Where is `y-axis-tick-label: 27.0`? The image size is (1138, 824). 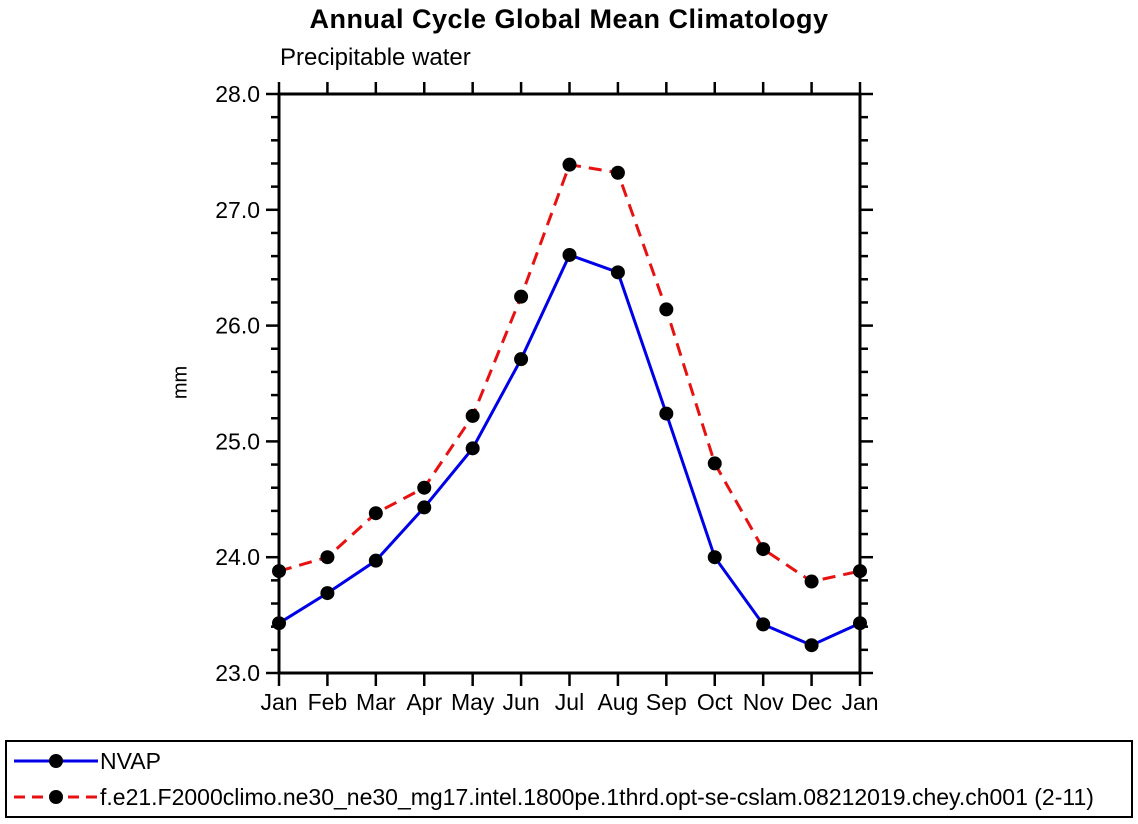
y-axis-tick-label: 27.0 is located at coordinates (237, 210).